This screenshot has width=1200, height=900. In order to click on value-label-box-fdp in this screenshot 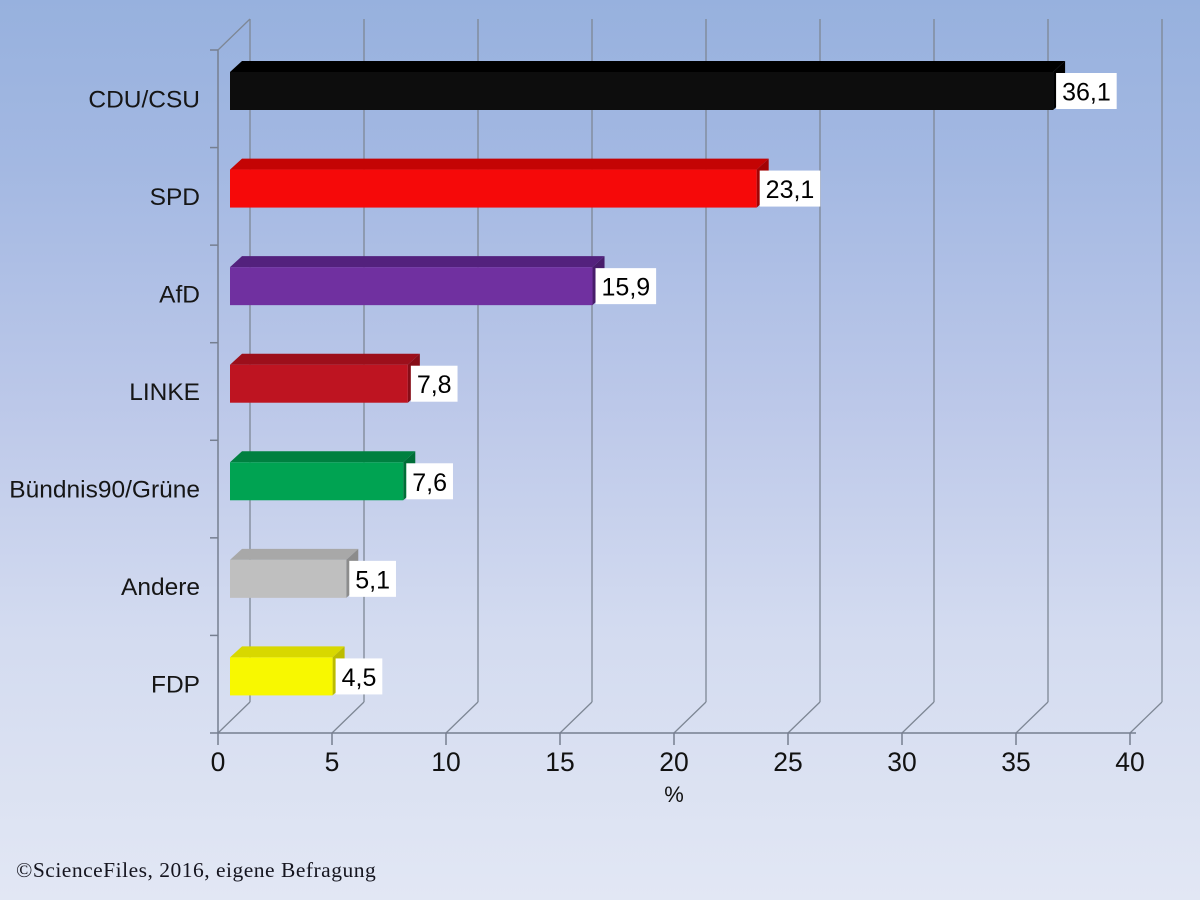, I will do `click(359, 676)`.